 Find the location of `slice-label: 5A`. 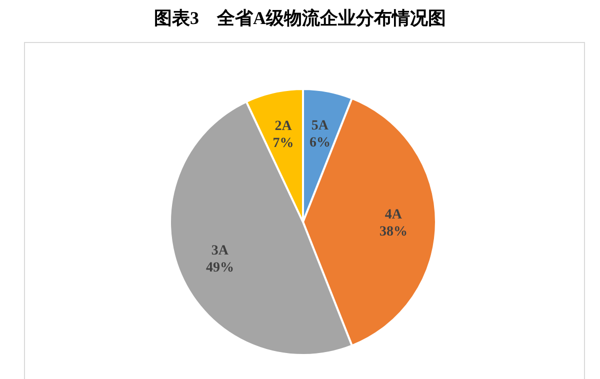

slice-label: 5A is located at coordinates (320, 126).